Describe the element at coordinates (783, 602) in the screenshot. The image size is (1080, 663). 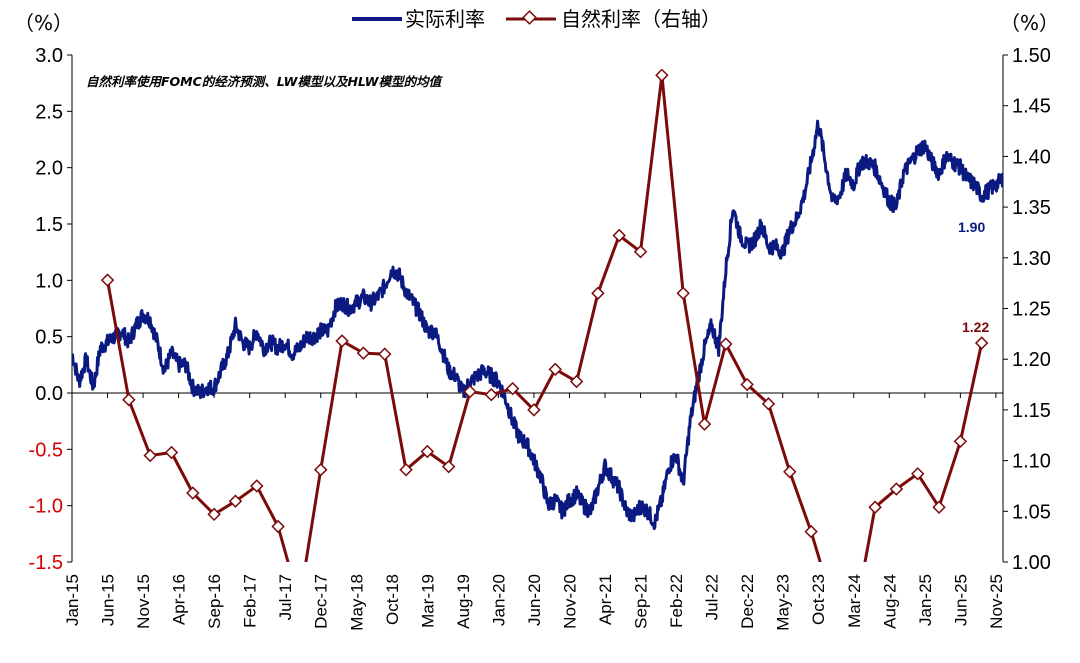
I see `x-tick-label: May-23` at that location.